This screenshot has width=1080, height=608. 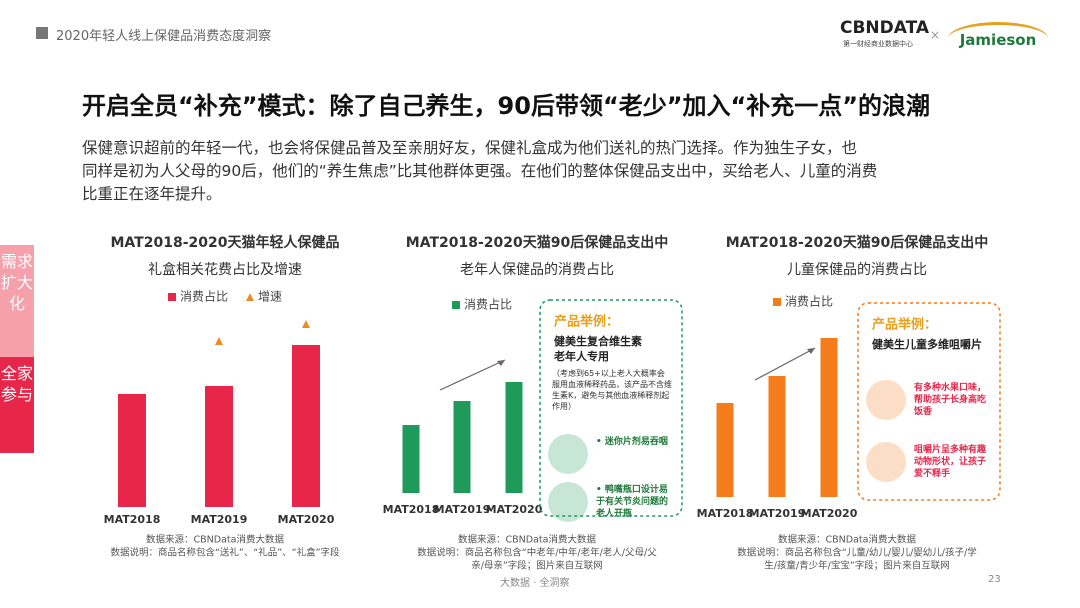 I want to click on header-mark, so click(x=42, y=33).